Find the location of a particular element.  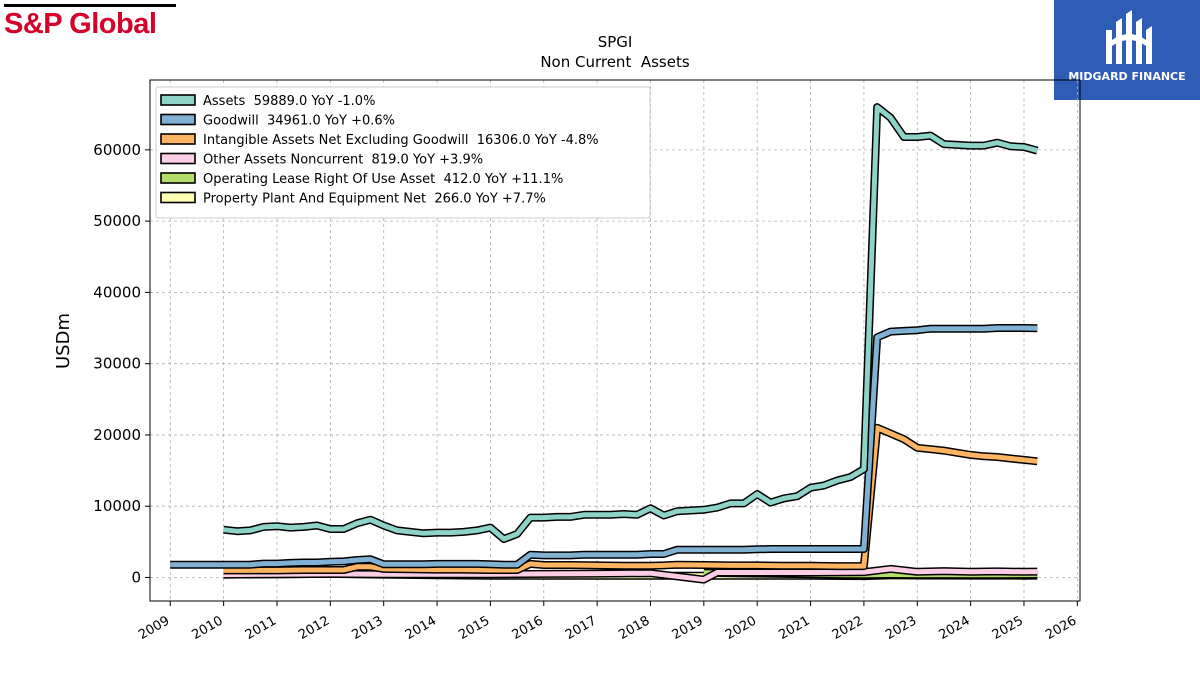

x-tick-label: 2019 is located at coordinates (688, 628).